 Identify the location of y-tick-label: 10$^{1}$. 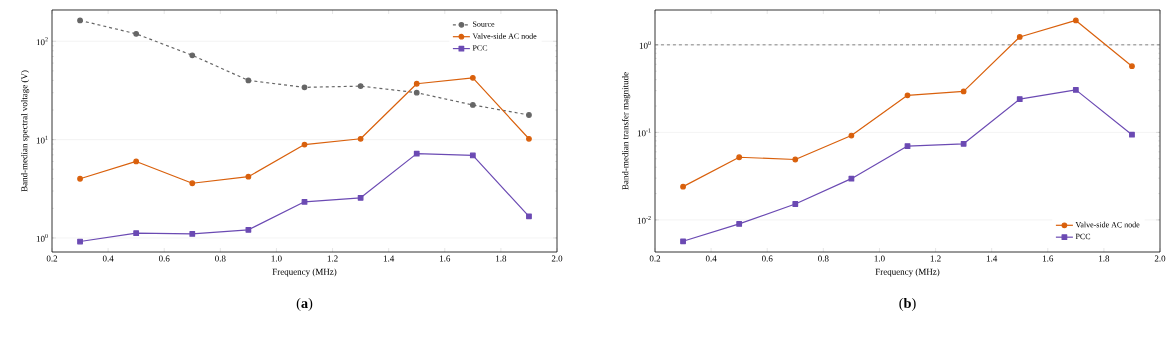
(42, 139).